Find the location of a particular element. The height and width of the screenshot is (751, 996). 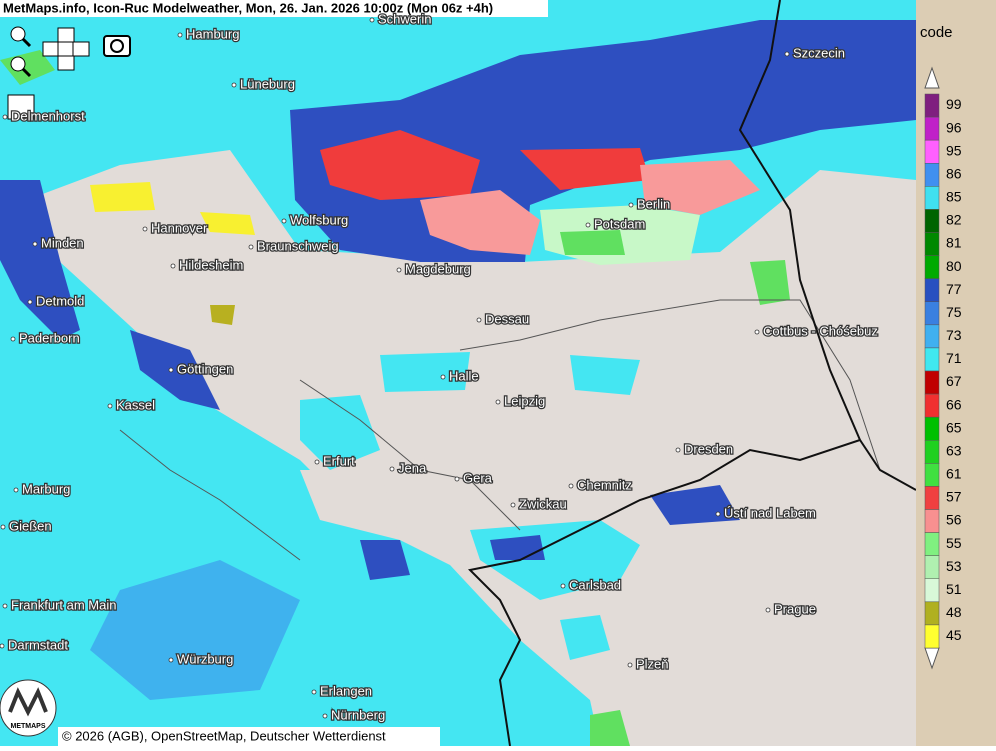

header-bar is located at coordinates (274, 8).